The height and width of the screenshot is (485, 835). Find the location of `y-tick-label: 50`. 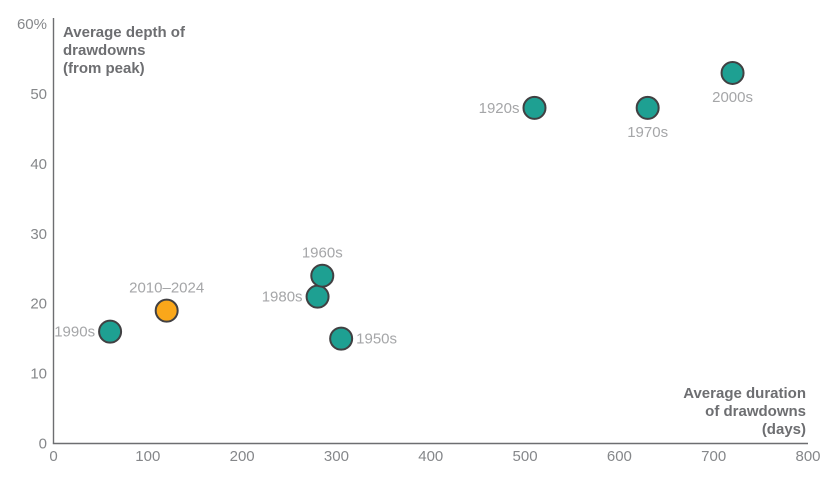

y-tick-label: 50 is located at coordinates (38, 94).